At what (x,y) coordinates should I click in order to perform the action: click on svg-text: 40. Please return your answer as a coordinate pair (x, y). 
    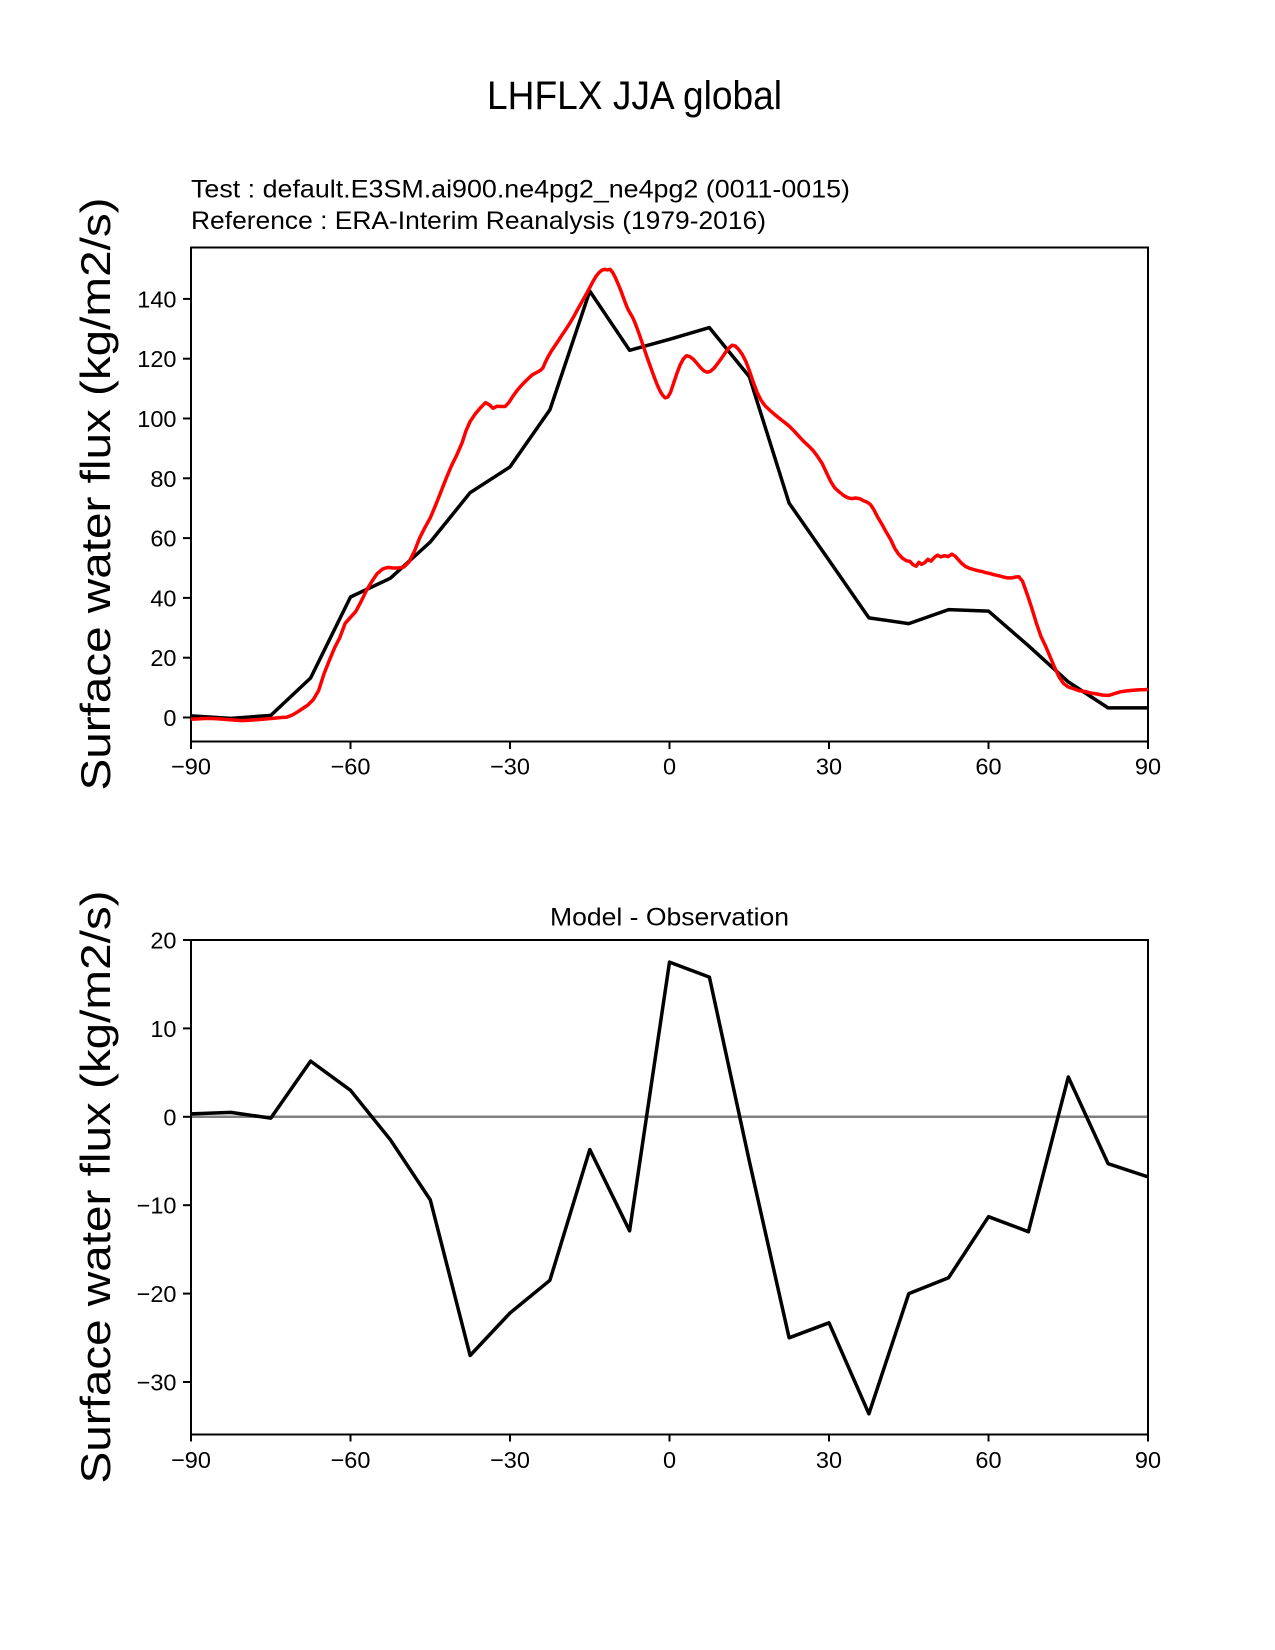
    Looking at the image, I should click on (163, 598).